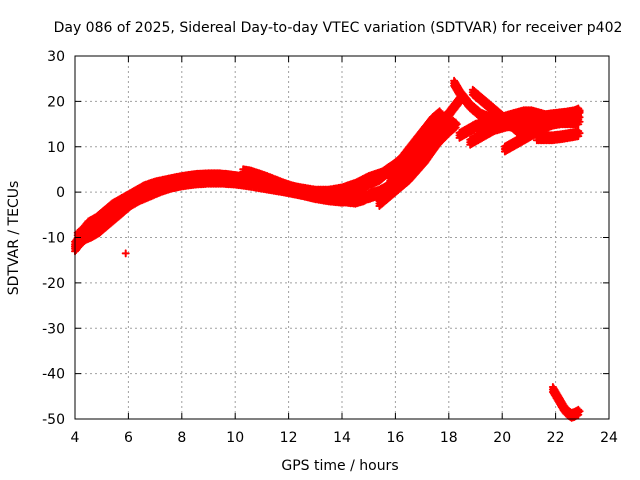  What do you see at coordinates (609, 438) in the screenshot?
I see `x-tick-label: 24` at bounding box center [609, 438].